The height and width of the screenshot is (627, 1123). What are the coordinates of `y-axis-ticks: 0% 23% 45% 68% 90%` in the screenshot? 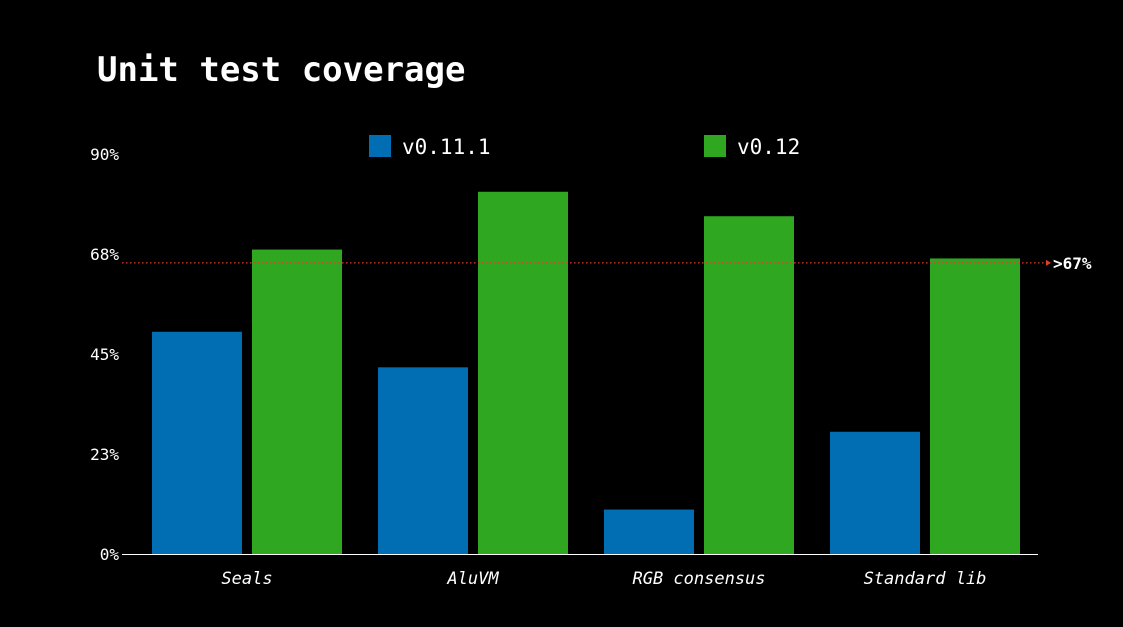 It's located at (104, 354).